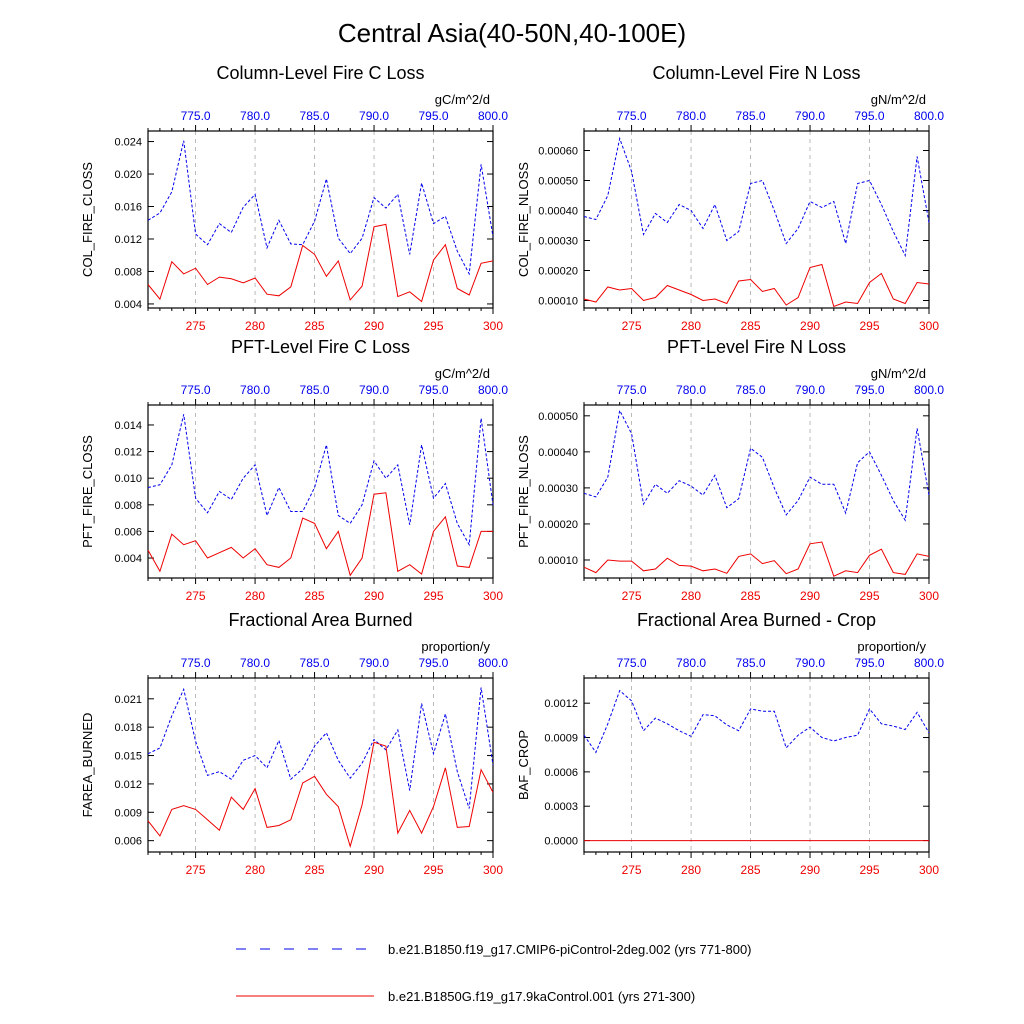 The height and width of the screenshot is (1024, 1024). Describe the element at coordinates (561, 842) in the screenshot. I see `y-tick-label: 0.0000` at that location.